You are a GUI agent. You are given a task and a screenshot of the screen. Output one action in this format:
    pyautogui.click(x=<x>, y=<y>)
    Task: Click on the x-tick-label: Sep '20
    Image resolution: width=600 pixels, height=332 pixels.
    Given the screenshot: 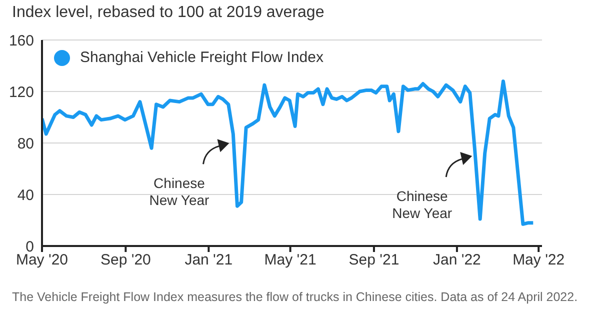 What is the action you would take?
    pyautogui.click(x=125, y=260)
    